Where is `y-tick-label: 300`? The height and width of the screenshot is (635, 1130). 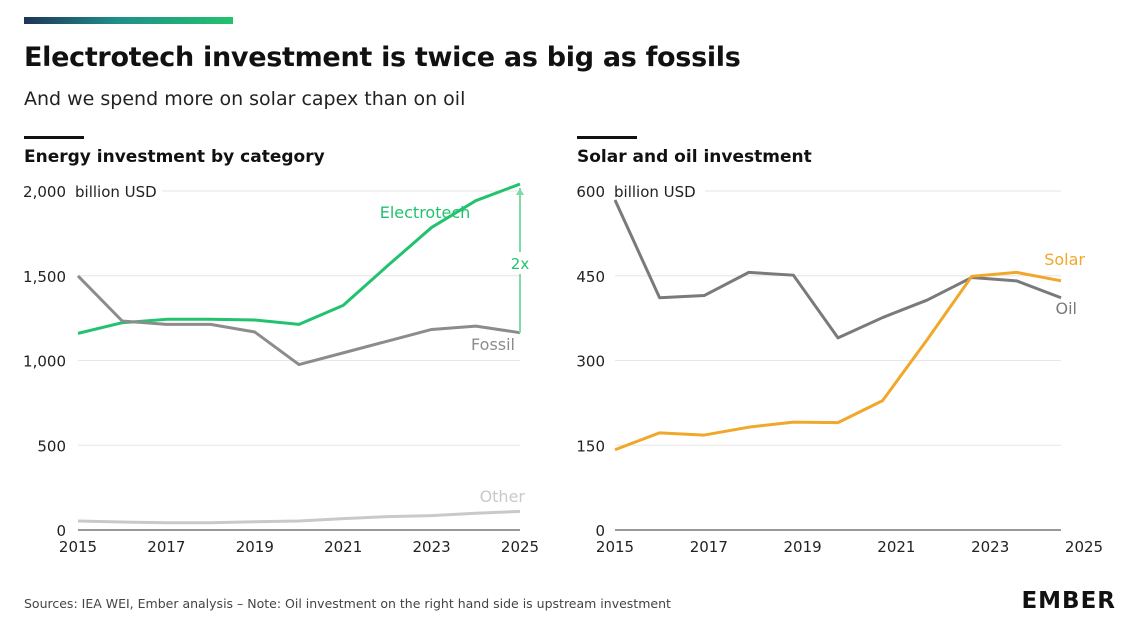
y-tick-label: 300 is located at coordinates (590, 362).